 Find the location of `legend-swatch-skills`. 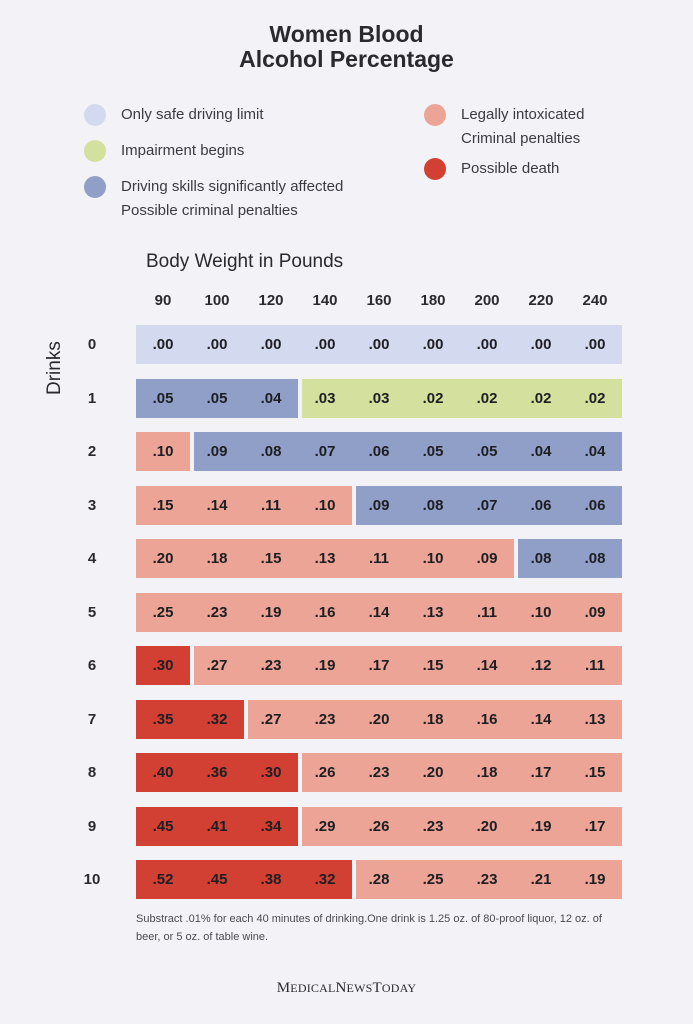

legend-swatch-skills is located at coordinates (95, 187).